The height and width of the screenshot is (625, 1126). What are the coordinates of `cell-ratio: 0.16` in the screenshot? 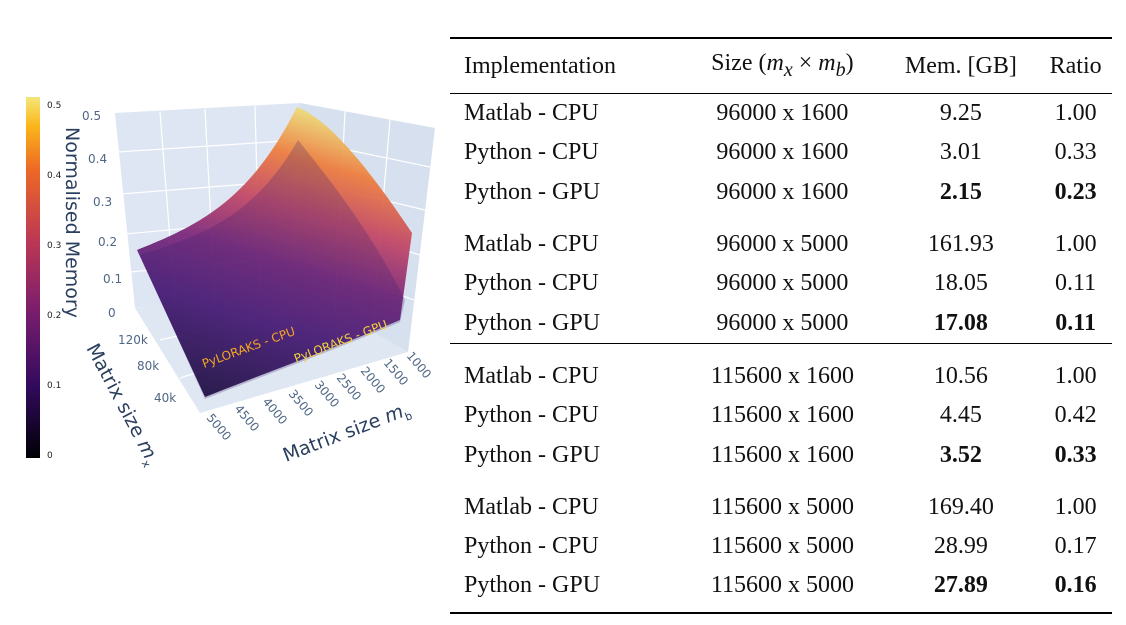 It's located at (1075, 590).